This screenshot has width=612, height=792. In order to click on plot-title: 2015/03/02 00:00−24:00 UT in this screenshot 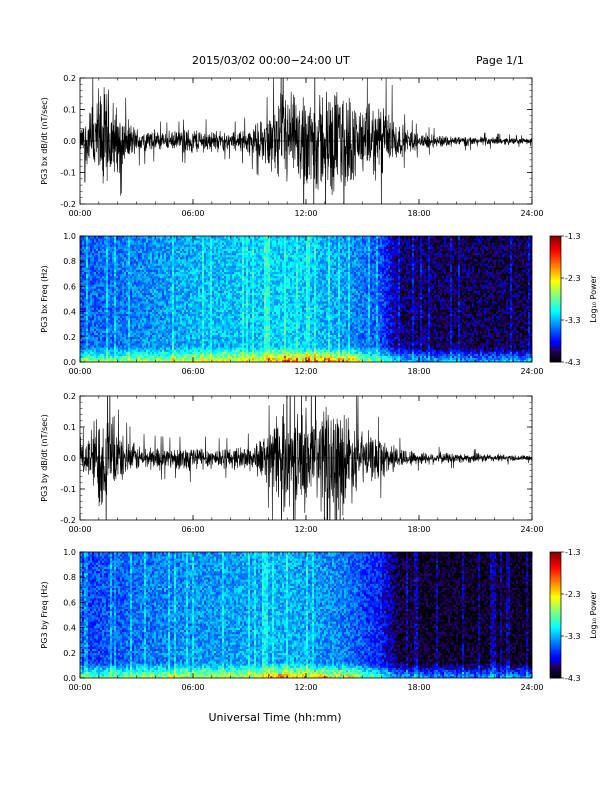, I will do `click(271, 60)`.